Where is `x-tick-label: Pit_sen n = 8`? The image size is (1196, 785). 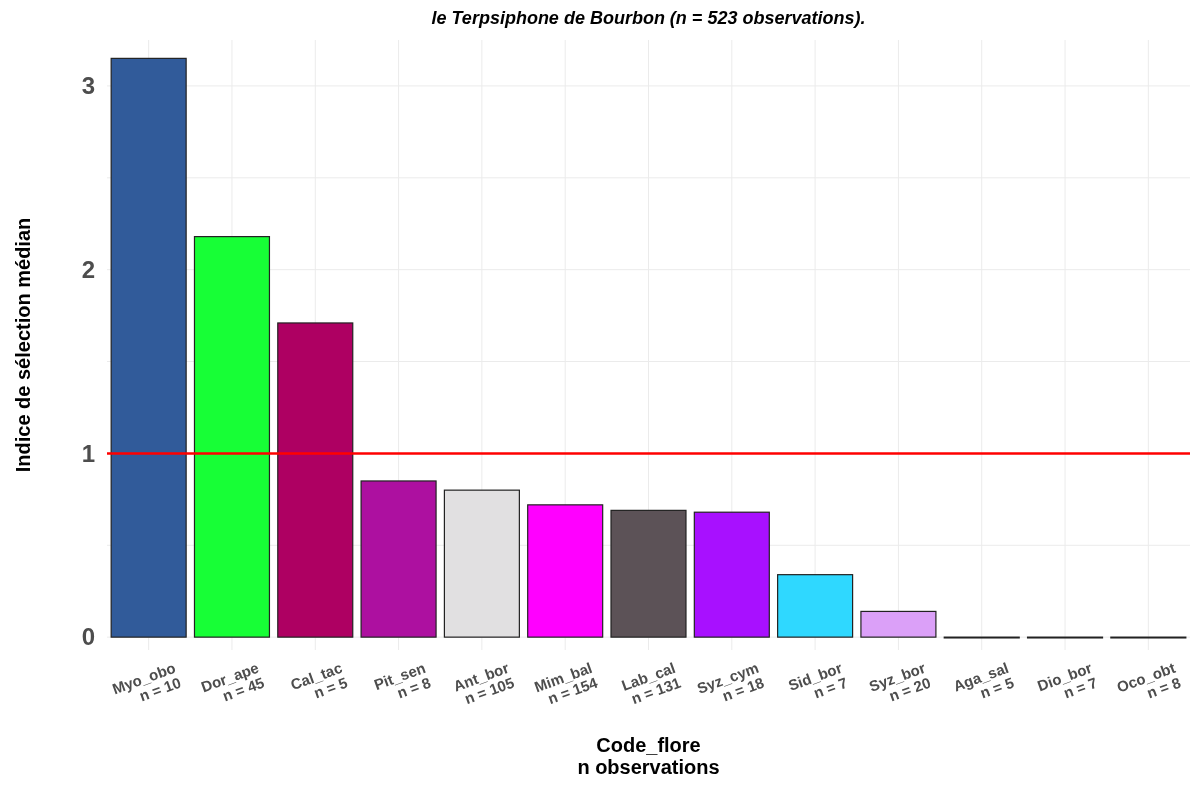 x-tick-label: Pit_sen n = 8 is located at coordinates (402, 680).